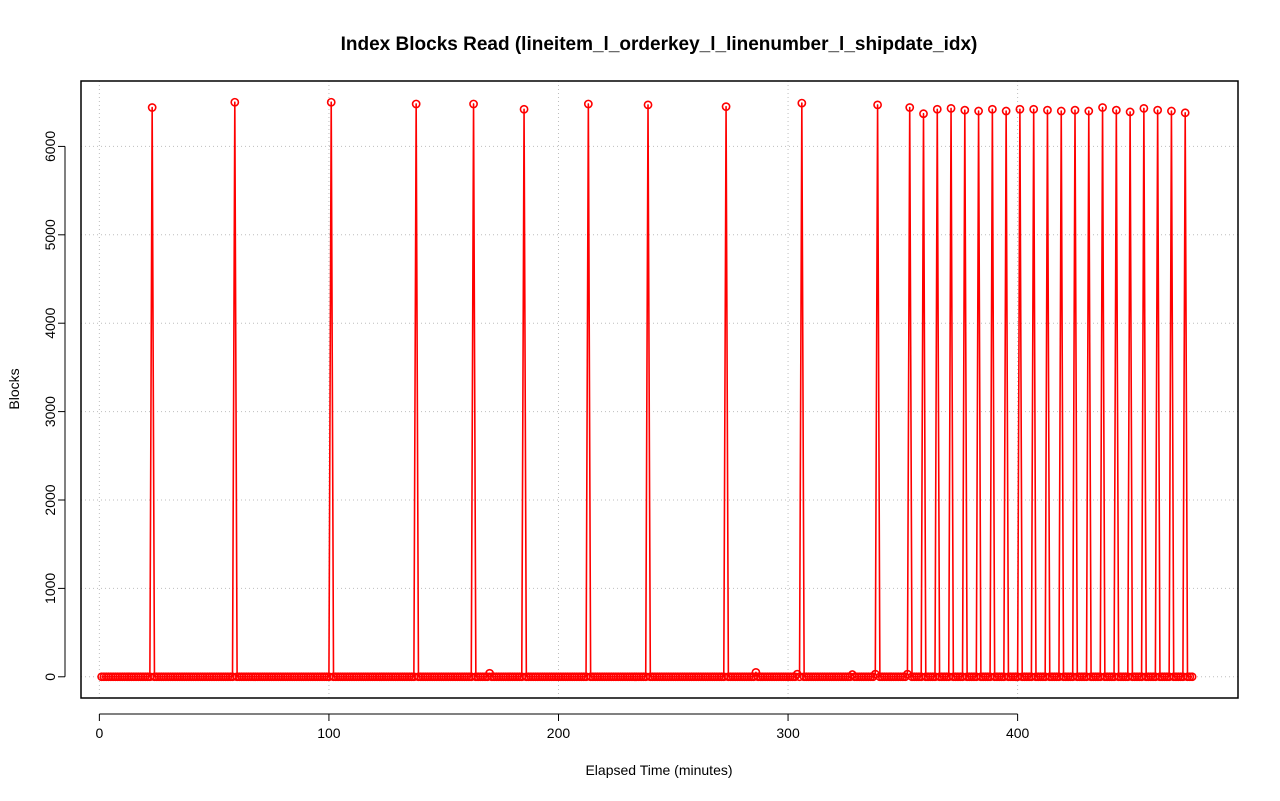 The height and width of the screenshot is (801, 1280). I want to click on y-tick-label: 2000, so click(50, 499).